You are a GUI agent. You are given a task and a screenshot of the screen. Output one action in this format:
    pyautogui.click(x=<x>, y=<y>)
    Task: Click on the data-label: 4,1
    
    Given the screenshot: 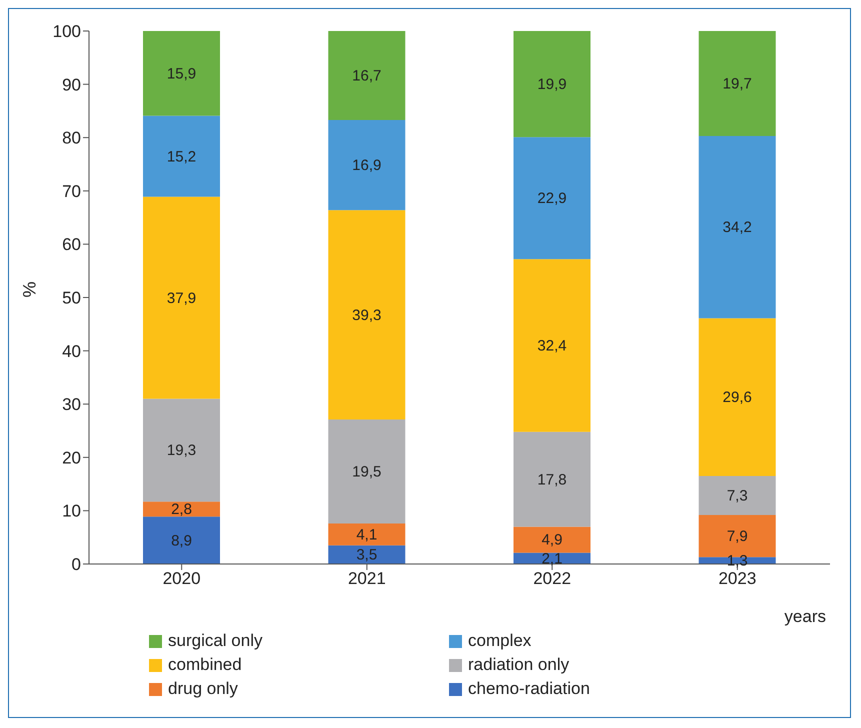 What is the action you would take?
    pyautogui.click(x=367, y=535)
    